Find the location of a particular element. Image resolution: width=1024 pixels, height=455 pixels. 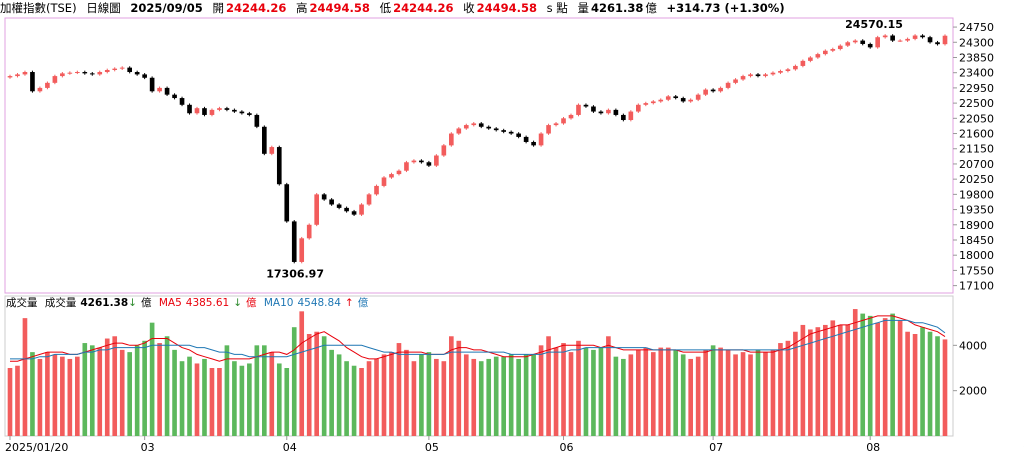

change-value: +314.73 (+1.30%) is located at coordinates (725, 8).